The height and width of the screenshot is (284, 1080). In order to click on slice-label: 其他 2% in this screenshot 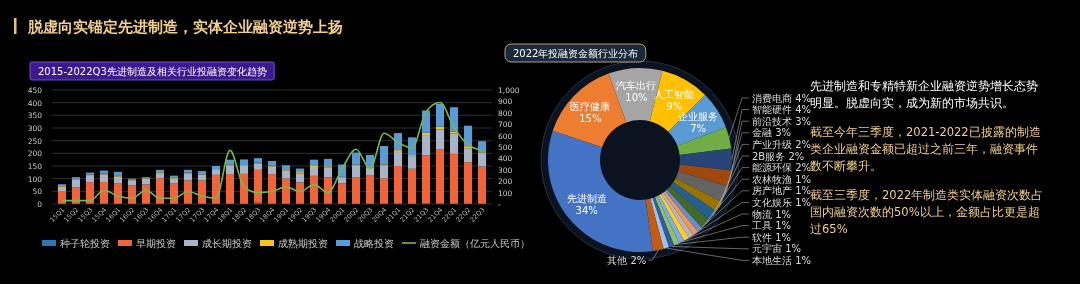, I will do `click(627, 260)`.